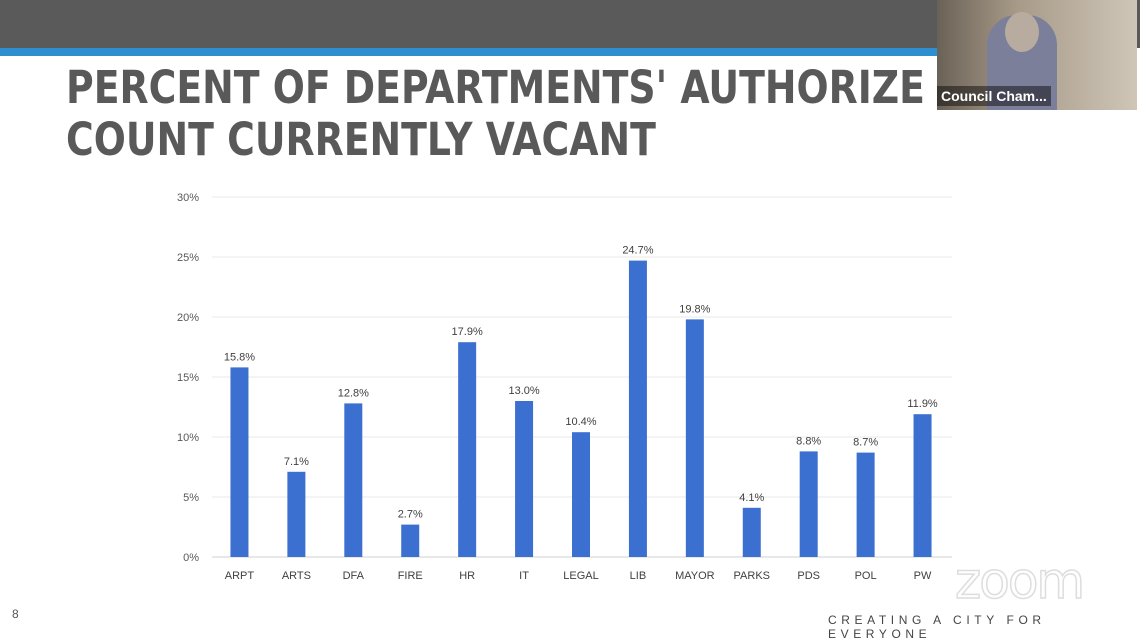  I want to click on y-tick-label: 20%, so click(188, 318).